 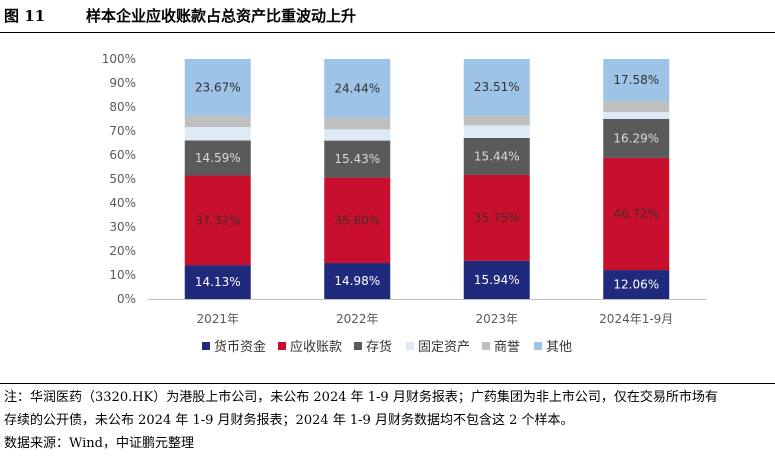 I want to click on legend-label: 商誉, so click(x=507, y=347).